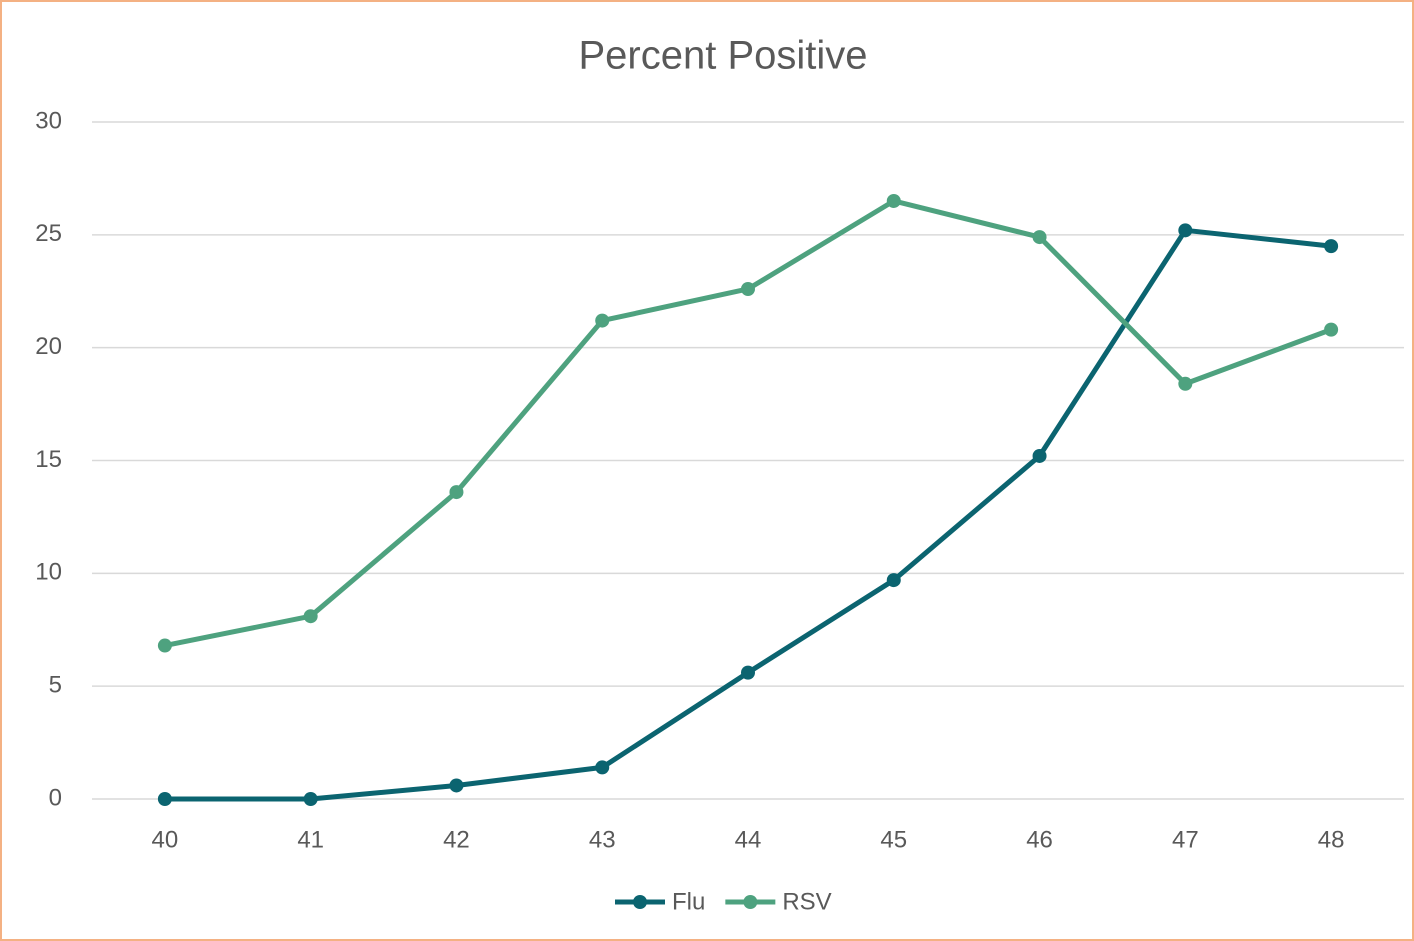 The width and height of the screenshot is (1414, 941). What do you see at coordinates (310, 839) in the screenshot?
I see `x-tick-label: 41` at bounding box center [310, 839].